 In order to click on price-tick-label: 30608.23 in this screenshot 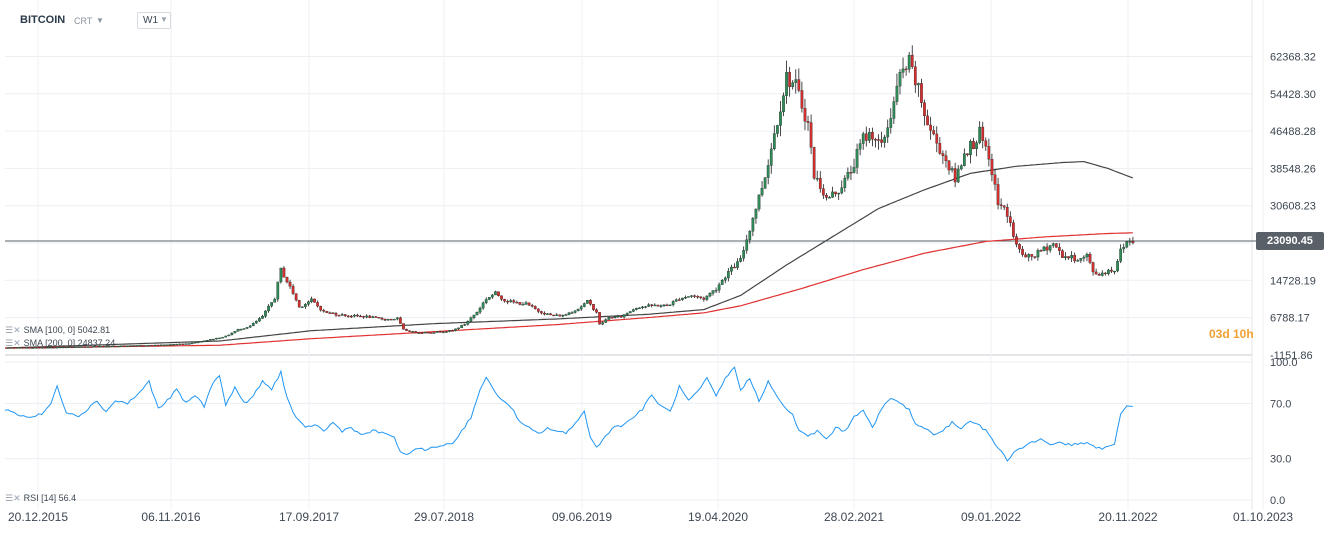, I will do `click(1293, 207)`.